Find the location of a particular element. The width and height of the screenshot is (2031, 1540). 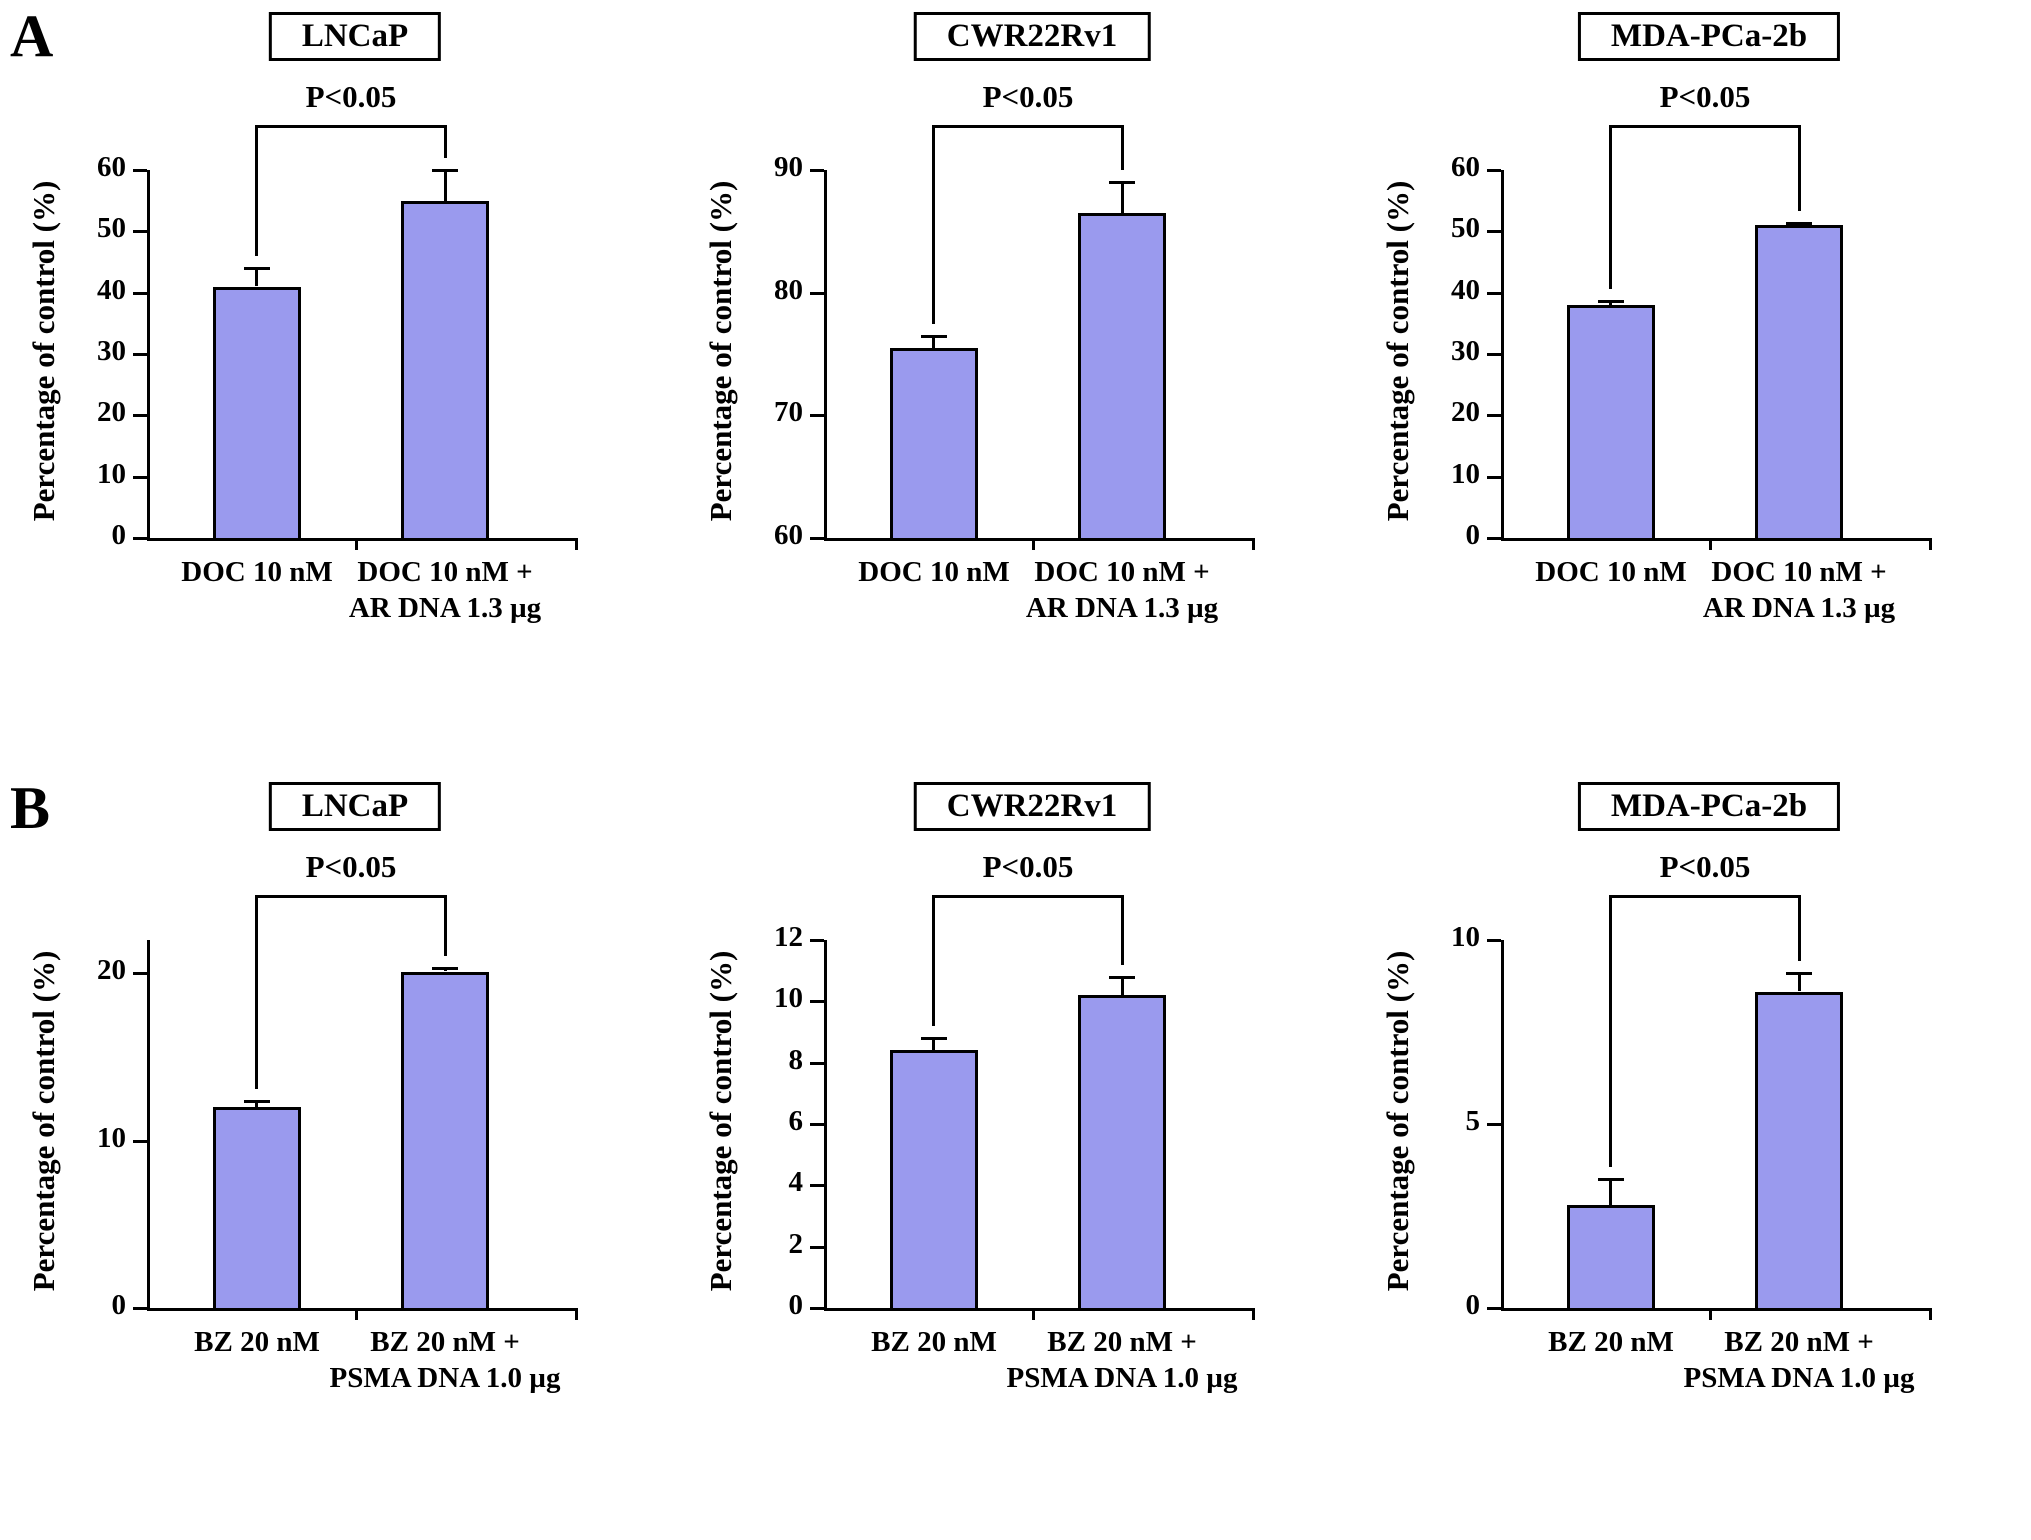

chart-title: MDA-PCa-2b is located at coordinates (1709, 36).